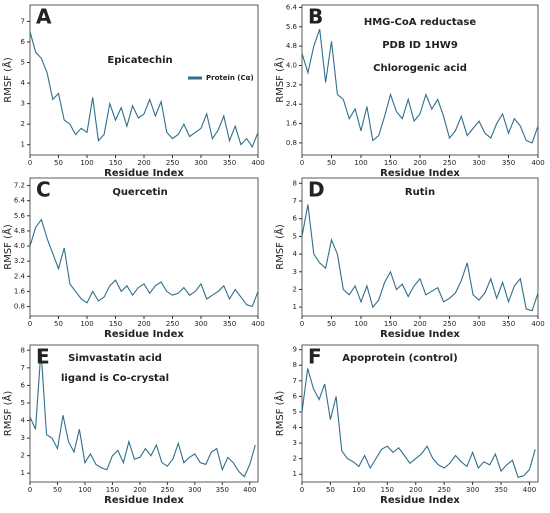 The image size is (550, 513). What do you see at coordinates (230, 78) in the screenshot?
I see `legend-label: Protein (Cα)` at bounding box center [230, 78].